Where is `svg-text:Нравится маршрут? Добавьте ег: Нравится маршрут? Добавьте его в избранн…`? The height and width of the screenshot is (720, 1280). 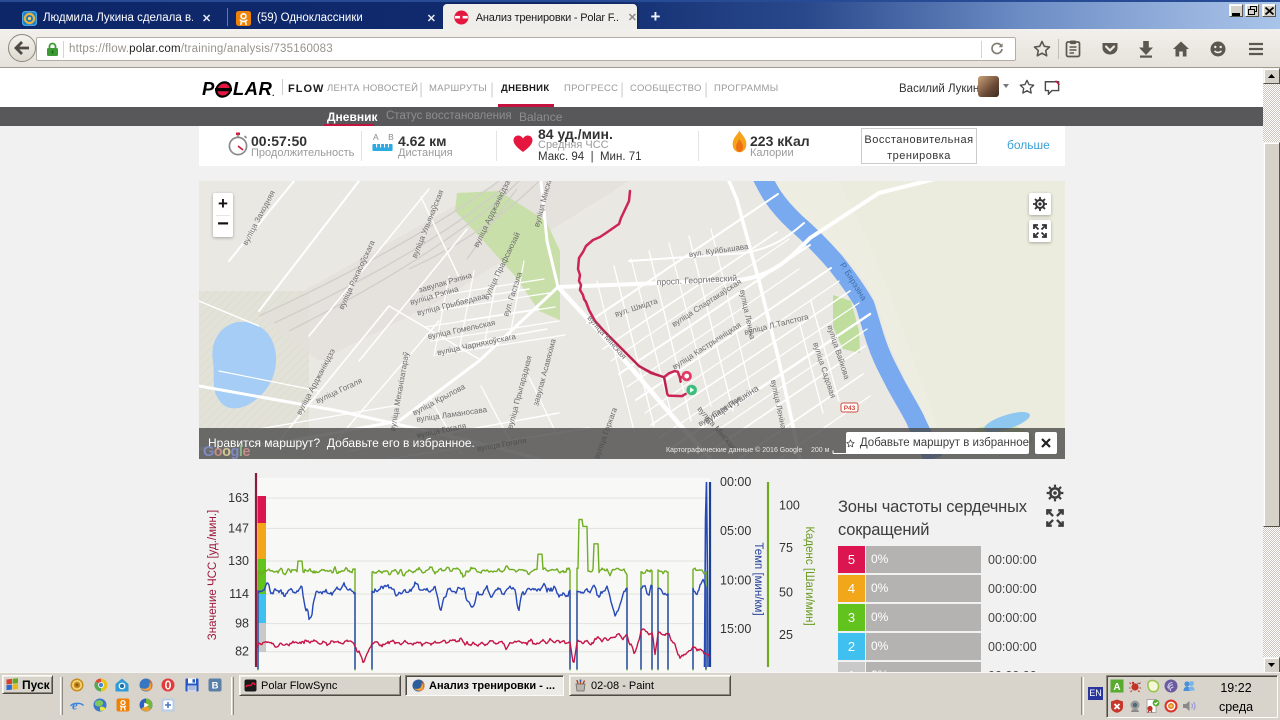 svg-text:Нравится маршрут? Добавьте ег: Нравится маршрут? Добавьте его в избранн… is located at coordinates (341, 443).